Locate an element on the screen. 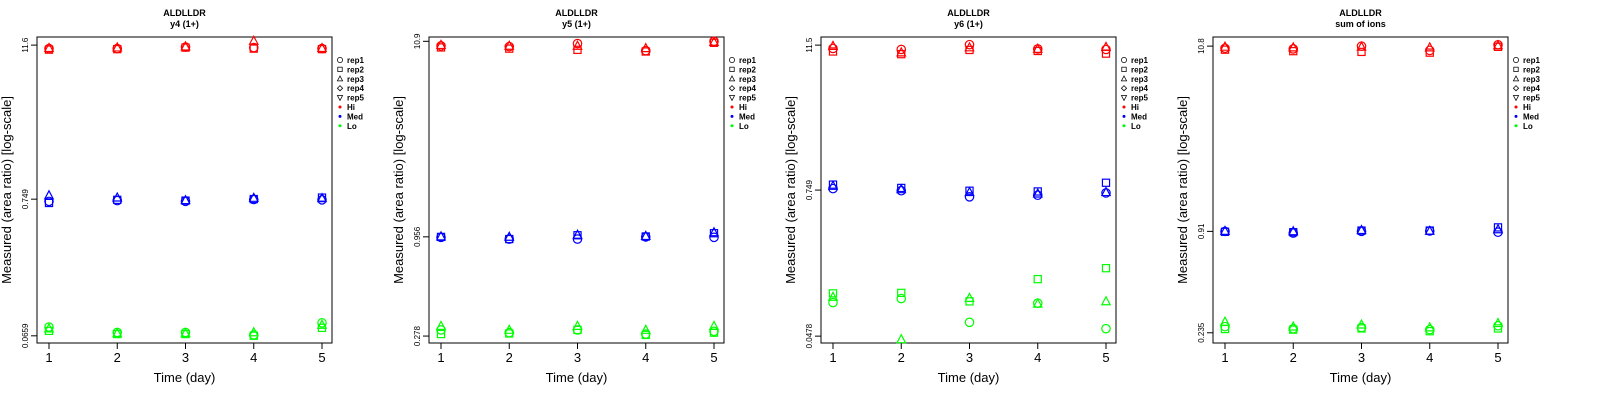  y-tick-label: 11.5 is located at coordinates (809, 45).